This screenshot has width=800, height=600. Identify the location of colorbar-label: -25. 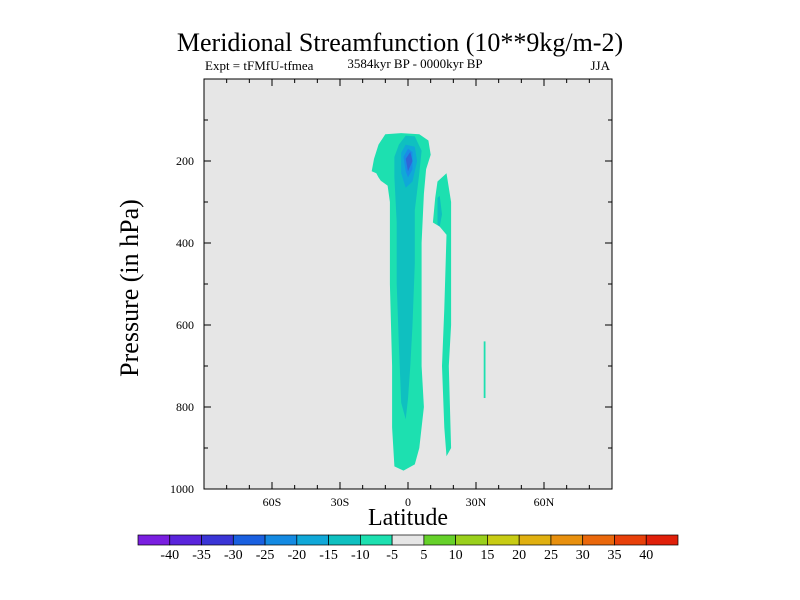
(265, 555).